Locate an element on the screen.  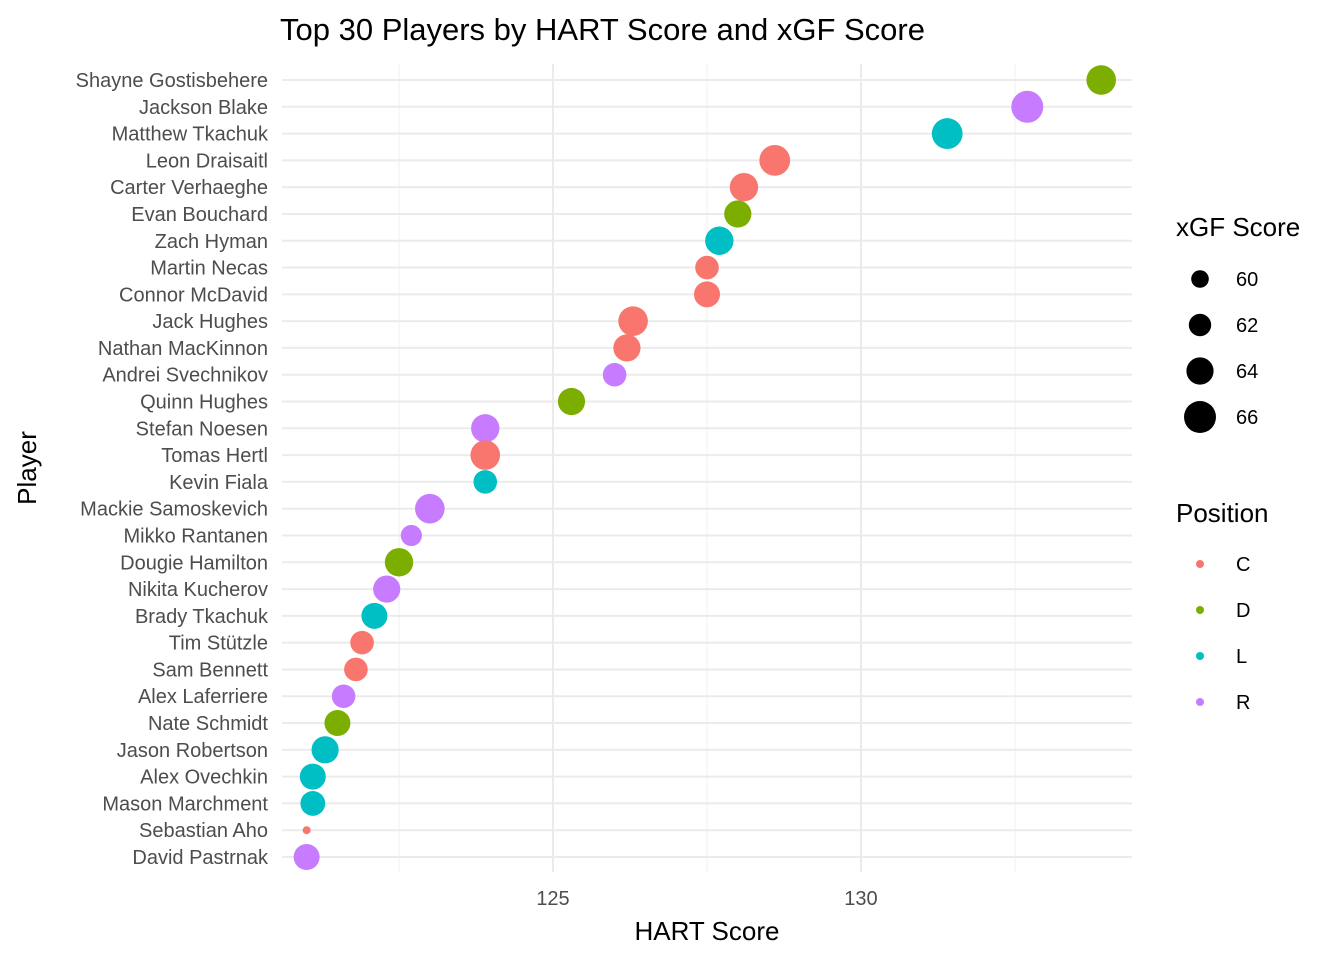
y-tick-label: Tomas Hertl is located at coordinates (214, 456).